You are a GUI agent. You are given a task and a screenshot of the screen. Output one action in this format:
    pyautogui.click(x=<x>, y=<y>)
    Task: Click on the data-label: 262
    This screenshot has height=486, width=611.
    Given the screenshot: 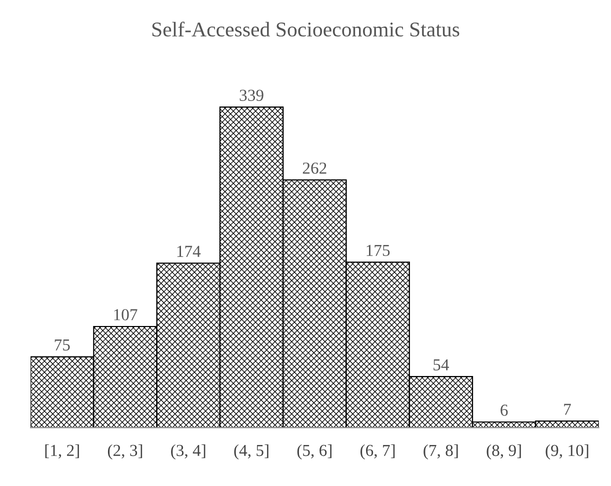 What is the action you would take?
    pyautogui.click(x=314, y=168)
    